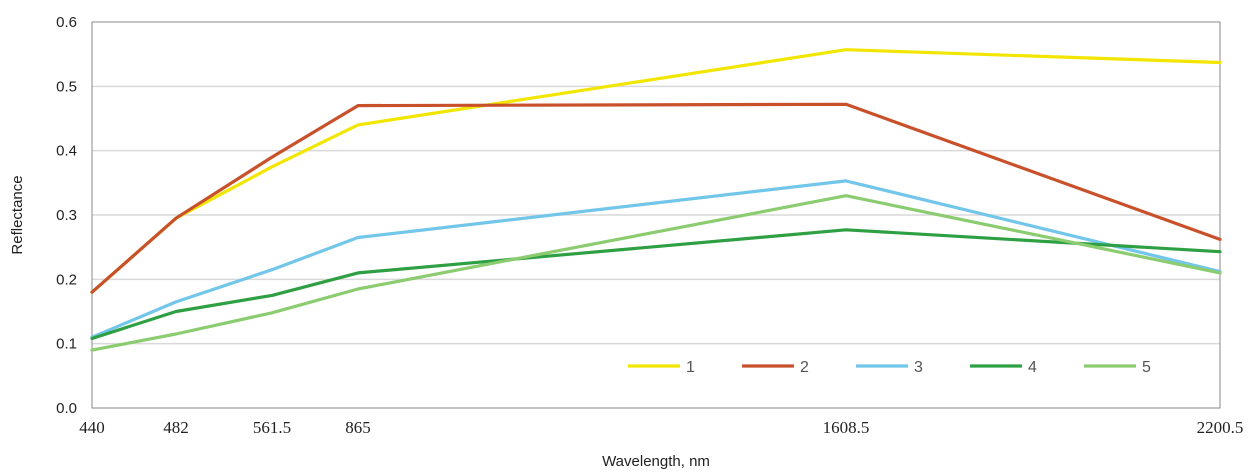  What do you see at coordinates (656, 461) in the screenshot?
I see `x-axis-title: Wavelength, nm` at bounding box center [656, 461].